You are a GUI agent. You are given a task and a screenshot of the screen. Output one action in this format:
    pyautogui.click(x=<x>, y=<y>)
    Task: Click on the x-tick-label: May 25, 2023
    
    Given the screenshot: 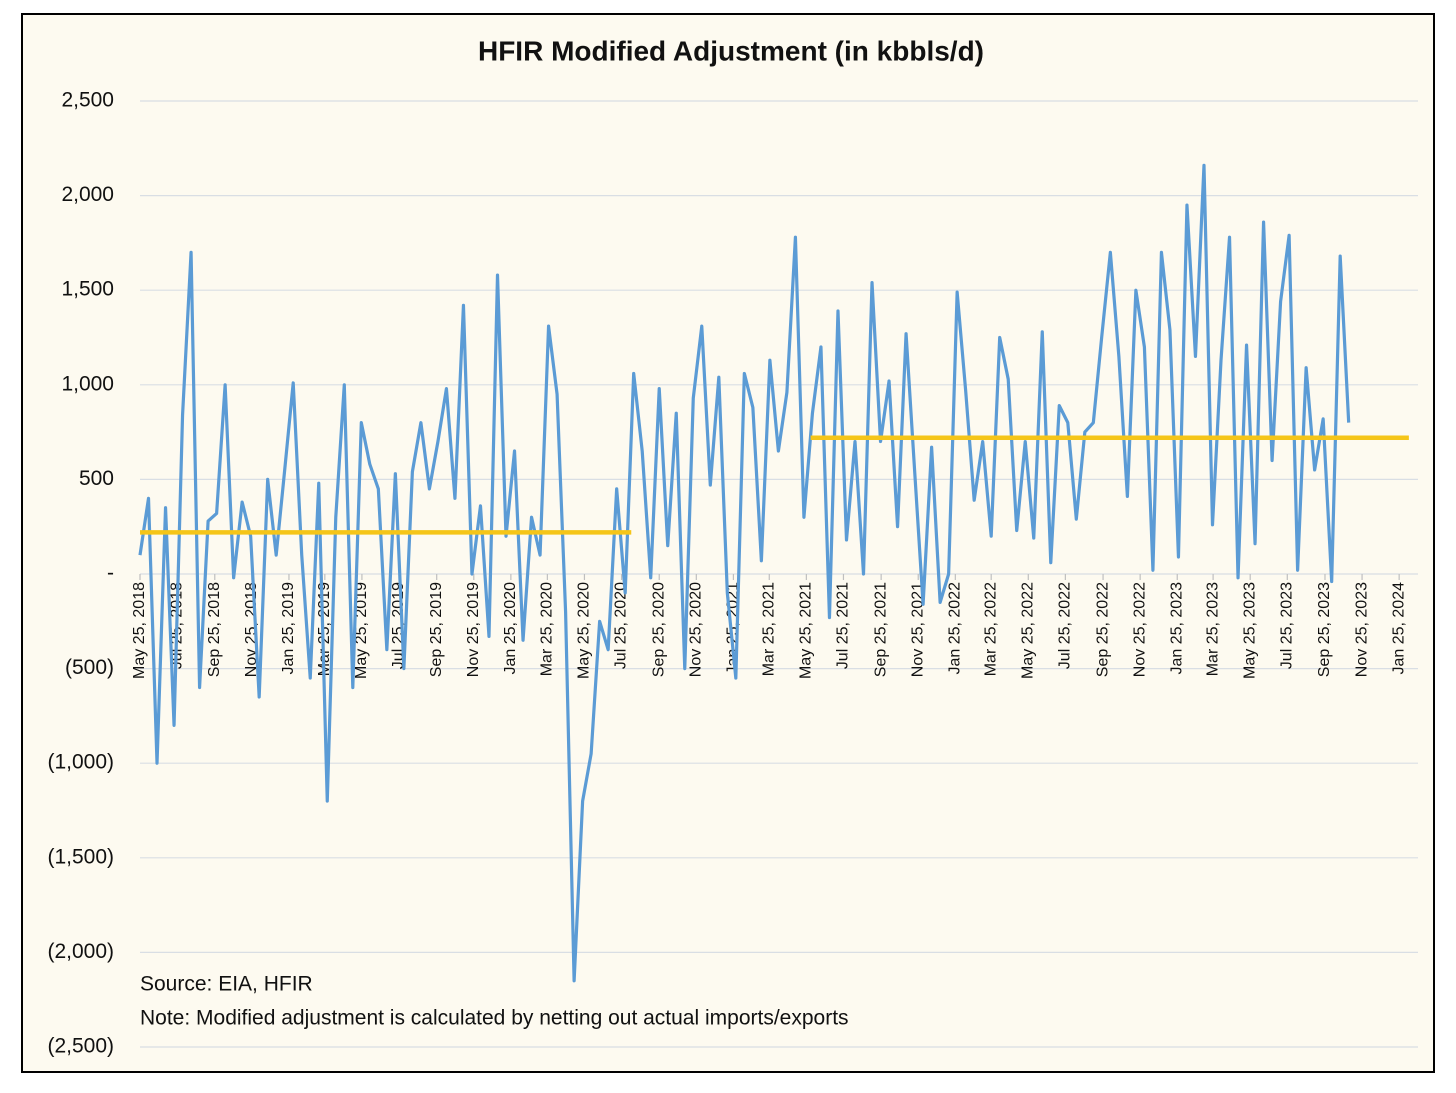 What is the action you would take?
    pyautogui.click(x=1249, y=630)
    